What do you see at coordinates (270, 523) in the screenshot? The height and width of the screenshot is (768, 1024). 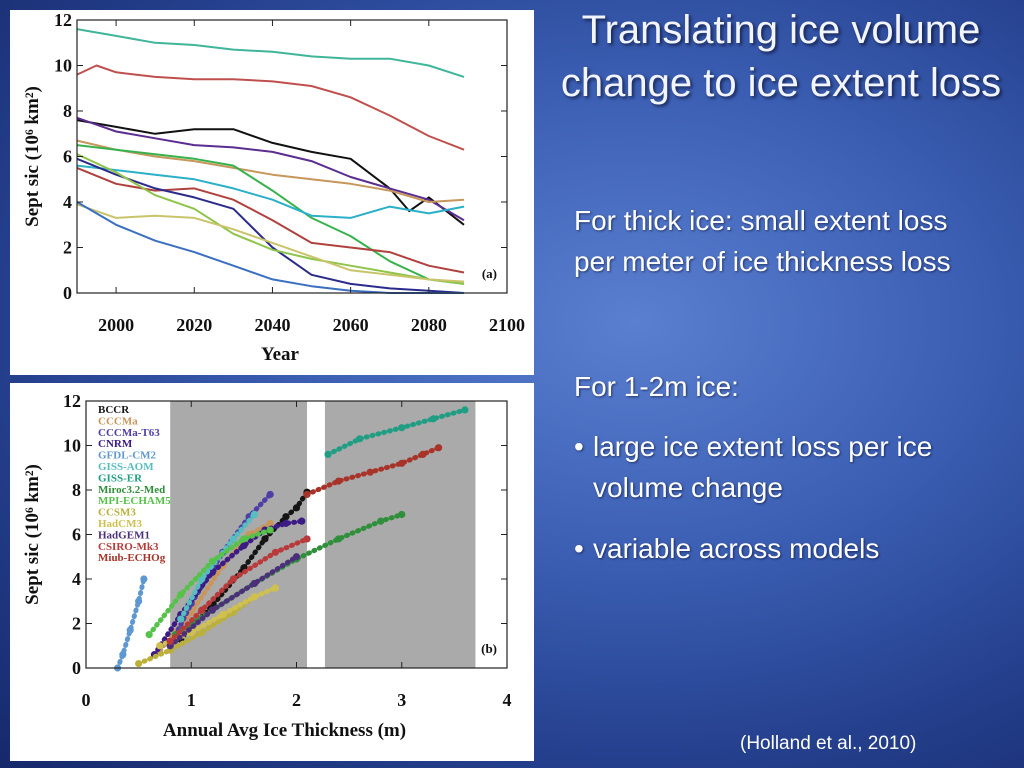 I see `data-point-CCCMa` at bounding box center [270, 523].